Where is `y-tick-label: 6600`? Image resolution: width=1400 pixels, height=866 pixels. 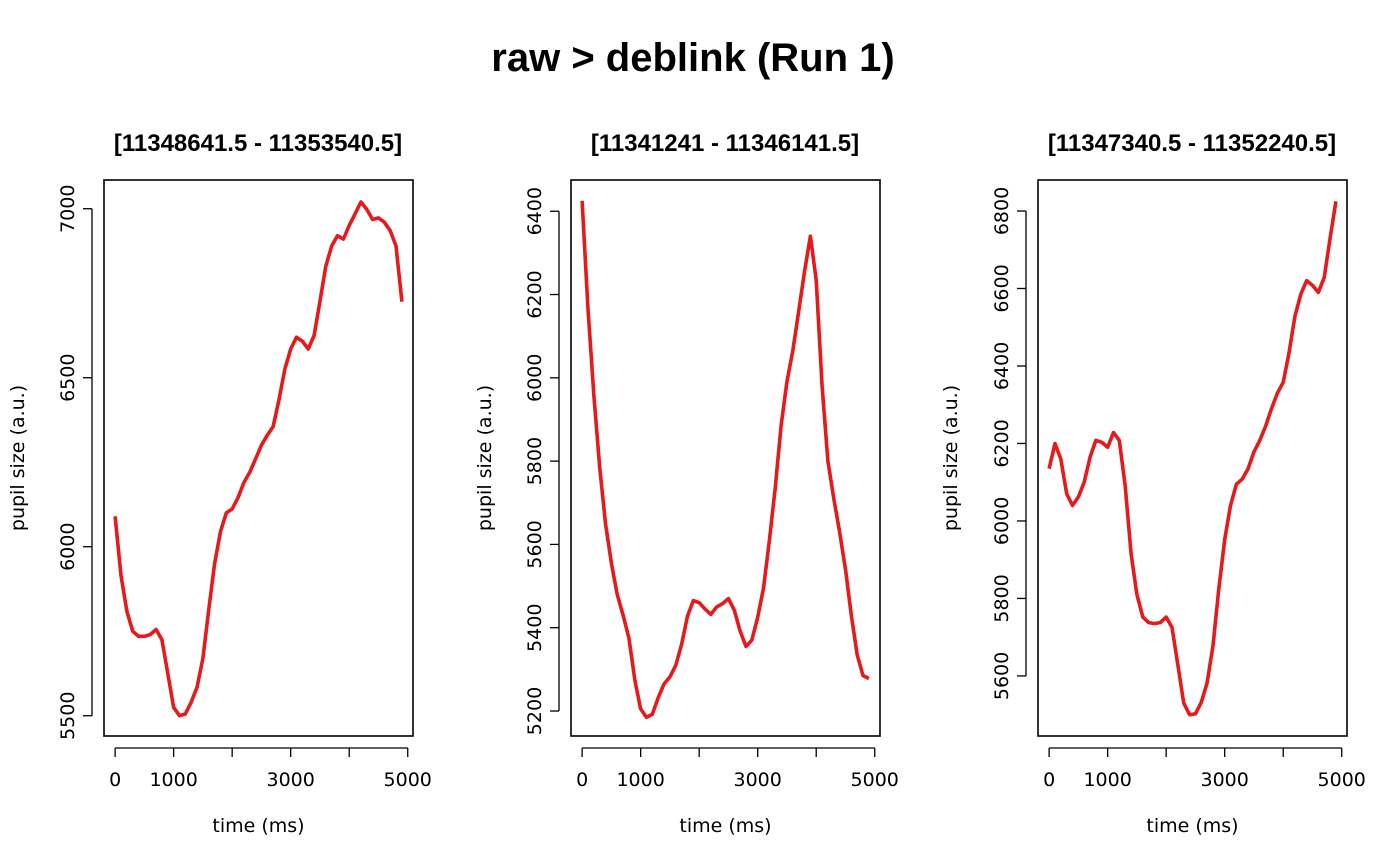
y-tick-label: 6600 is located at coordinates (1002, 288).